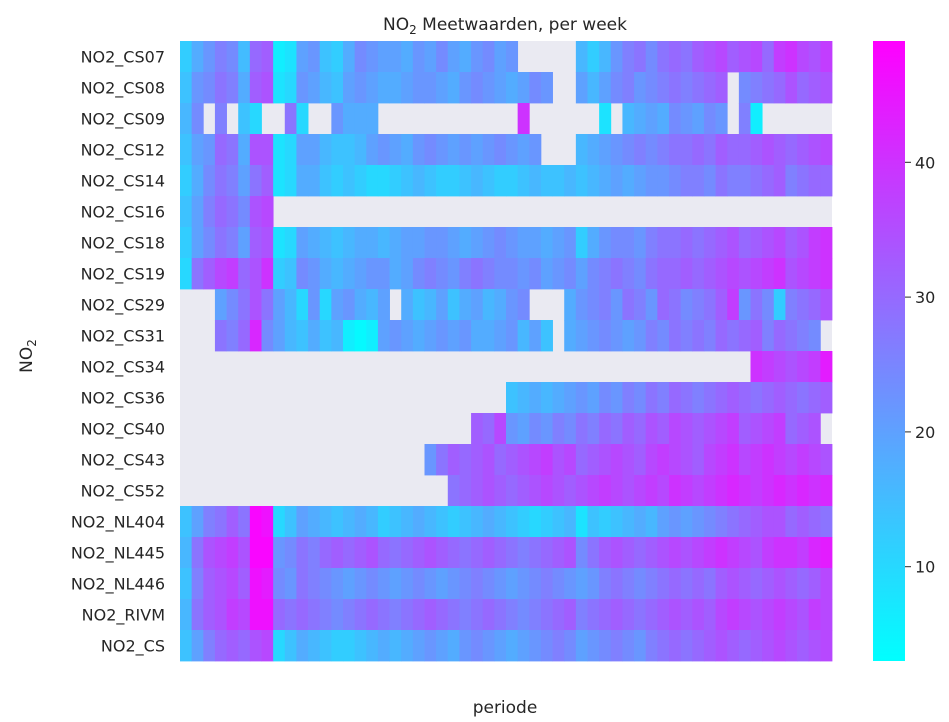 The image size is (949, 722). What do you see at coordinates (920, 365) in the screenshot?
I see `colorbar-ticks: 10 20 30 40` at bounding box center [920, 365].